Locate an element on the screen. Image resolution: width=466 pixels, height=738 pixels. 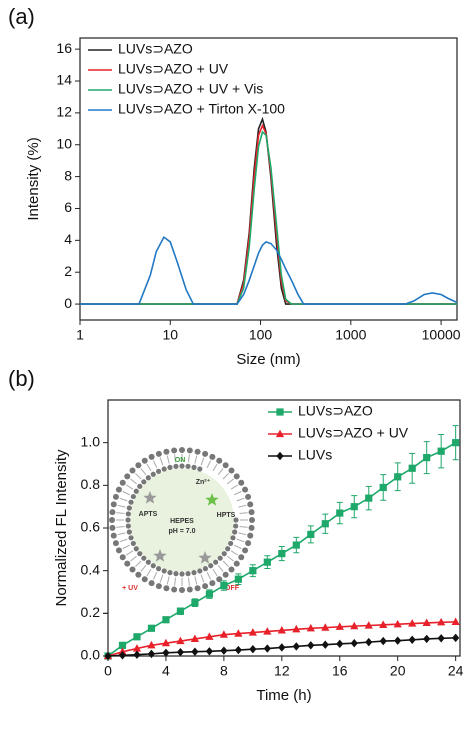
y-tick-label: 10 is located at coordinates (64, 143).